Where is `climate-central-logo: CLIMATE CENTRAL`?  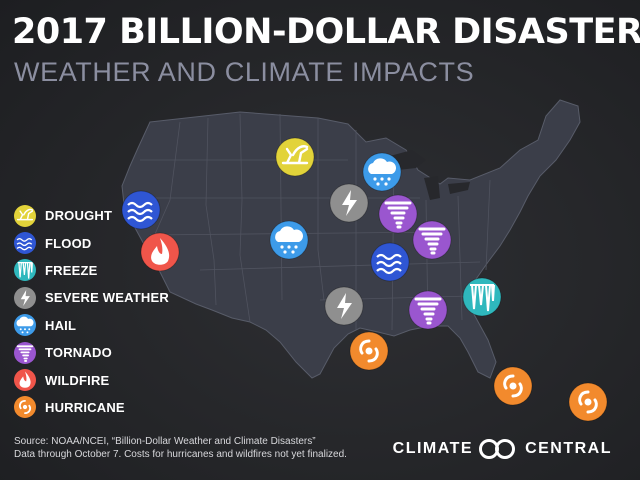
climate-central-logo: CLIMATE CENTRAL is located at coordinates (502, 449).